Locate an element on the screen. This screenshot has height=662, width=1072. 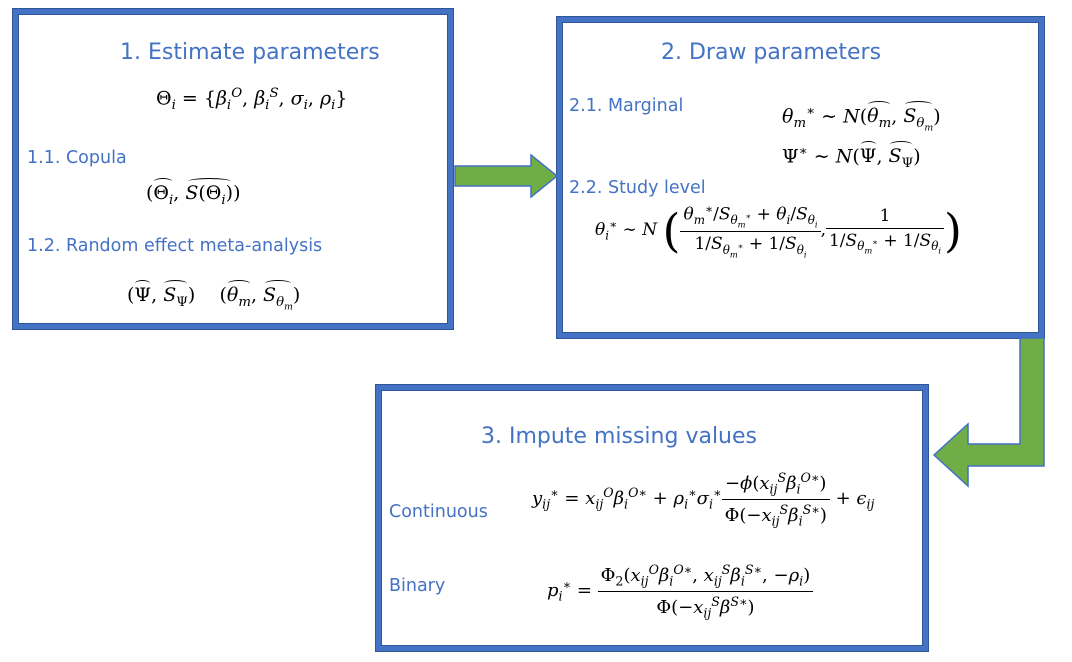
copula-label: 1.1. Copula is located at coordinates (77, 158).